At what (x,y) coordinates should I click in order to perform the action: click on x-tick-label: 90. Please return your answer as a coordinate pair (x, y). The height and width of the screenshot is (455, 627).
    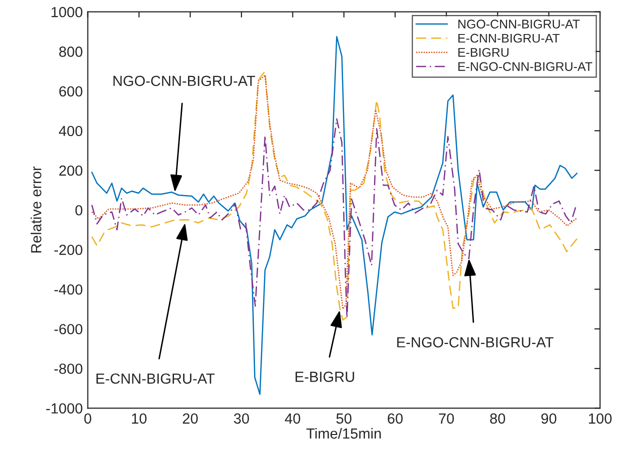
    Looking at the image, I should click on (548, 418).